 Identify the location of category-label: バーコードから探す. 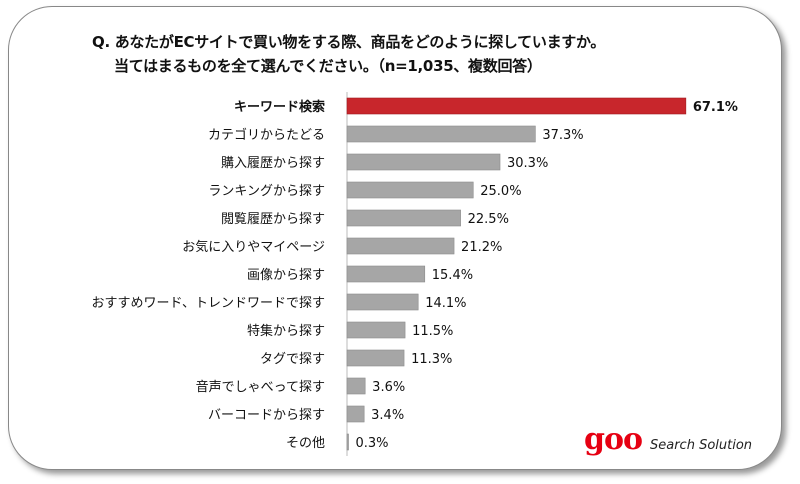
(266, 415).